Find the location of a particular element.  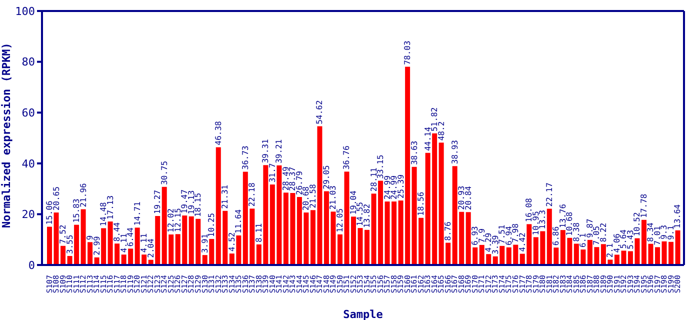

data-label: 8.44 is located at coordinates (117, 232).